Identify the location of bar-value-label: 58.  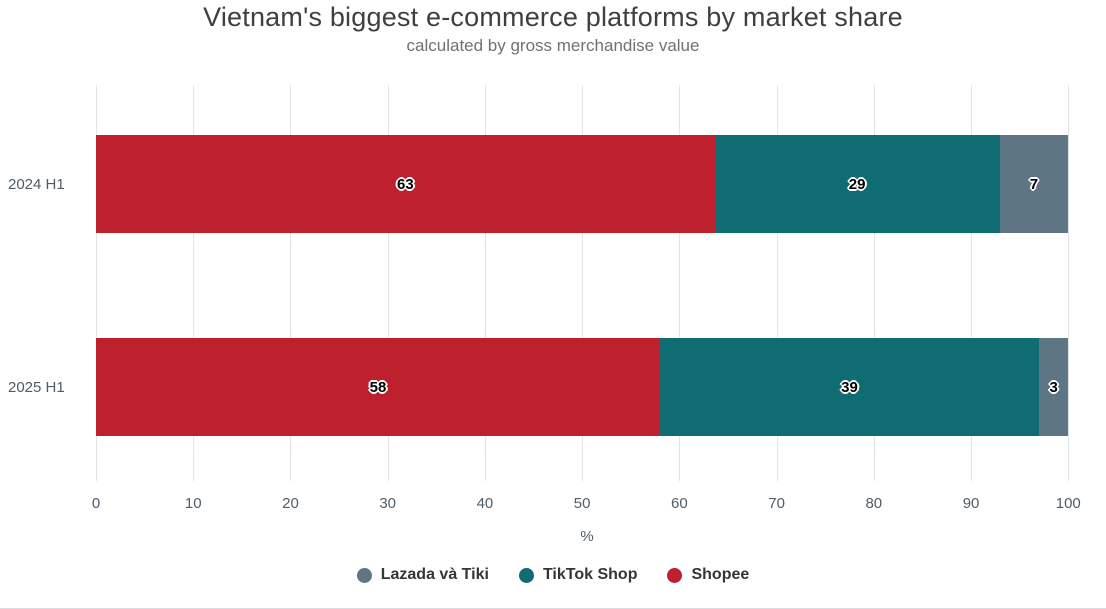
(378, 387).